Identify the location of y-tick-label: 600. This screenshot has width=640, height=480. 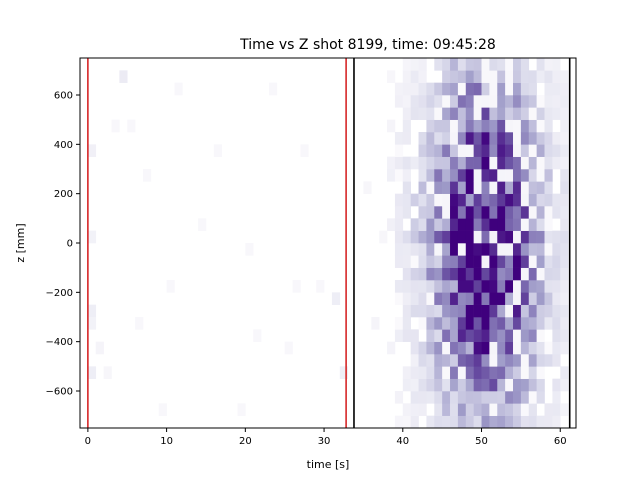
(63, 96).